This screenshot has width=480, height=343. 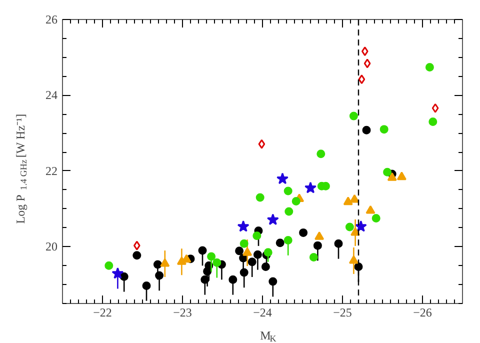 What do you see at coordinates (182, 313) in the screenshot?
I see `x-tick-label: −23` at bounding box center [182, 313].